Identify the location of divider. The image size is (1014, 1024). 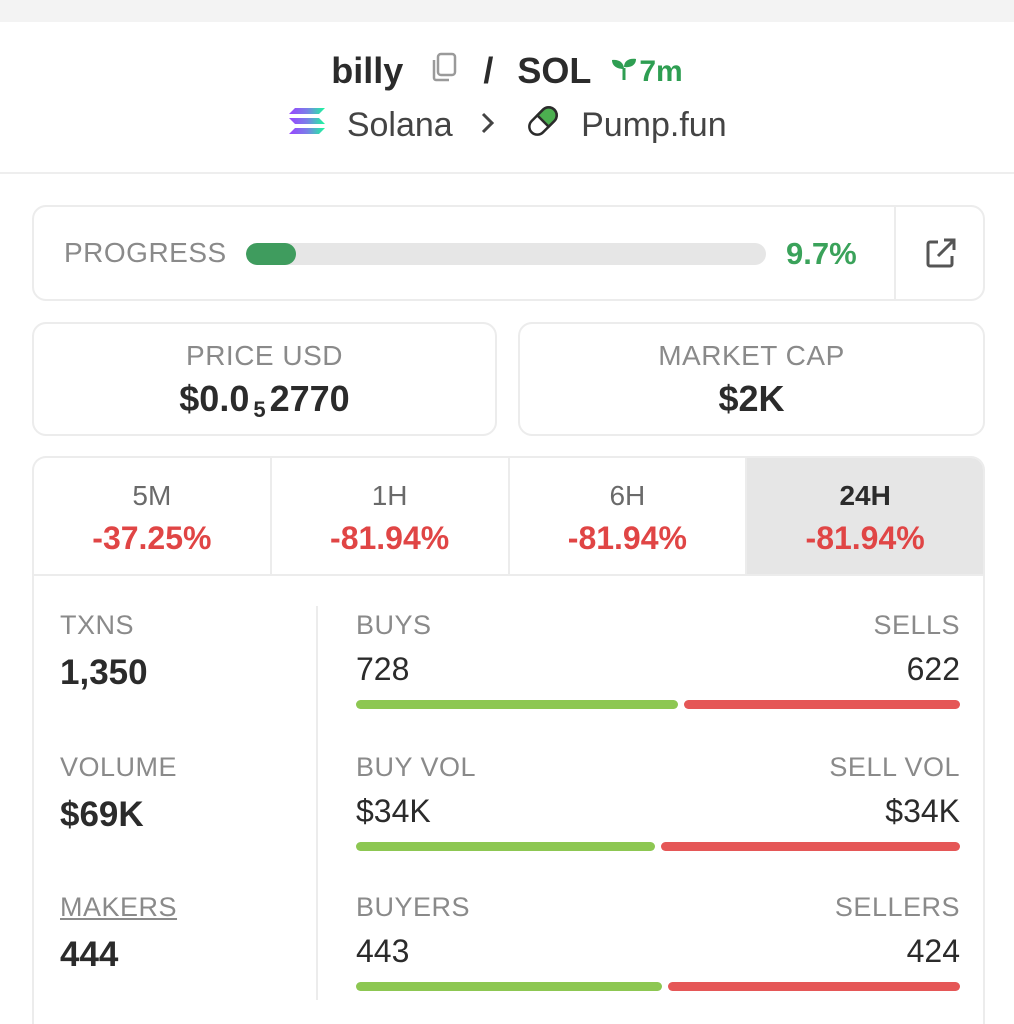
(895, 253).